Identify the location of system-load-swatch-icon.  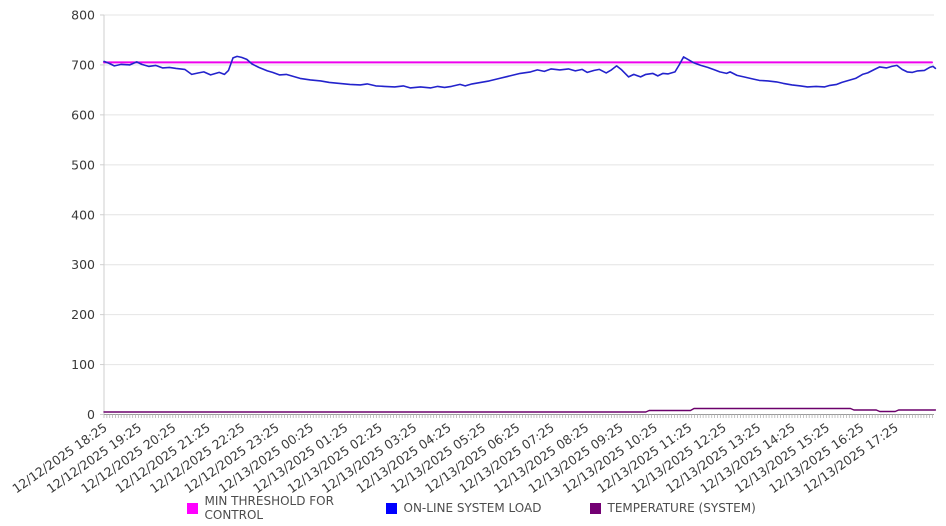
(391, 508).